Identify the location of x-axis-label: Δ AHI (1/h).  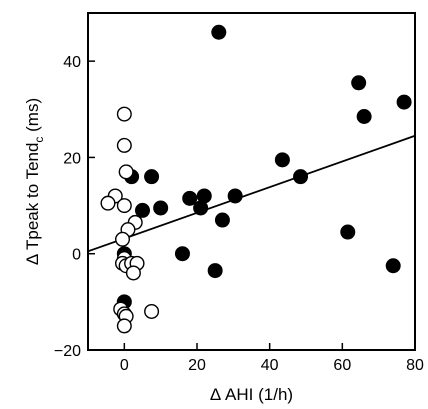
(251, 394).